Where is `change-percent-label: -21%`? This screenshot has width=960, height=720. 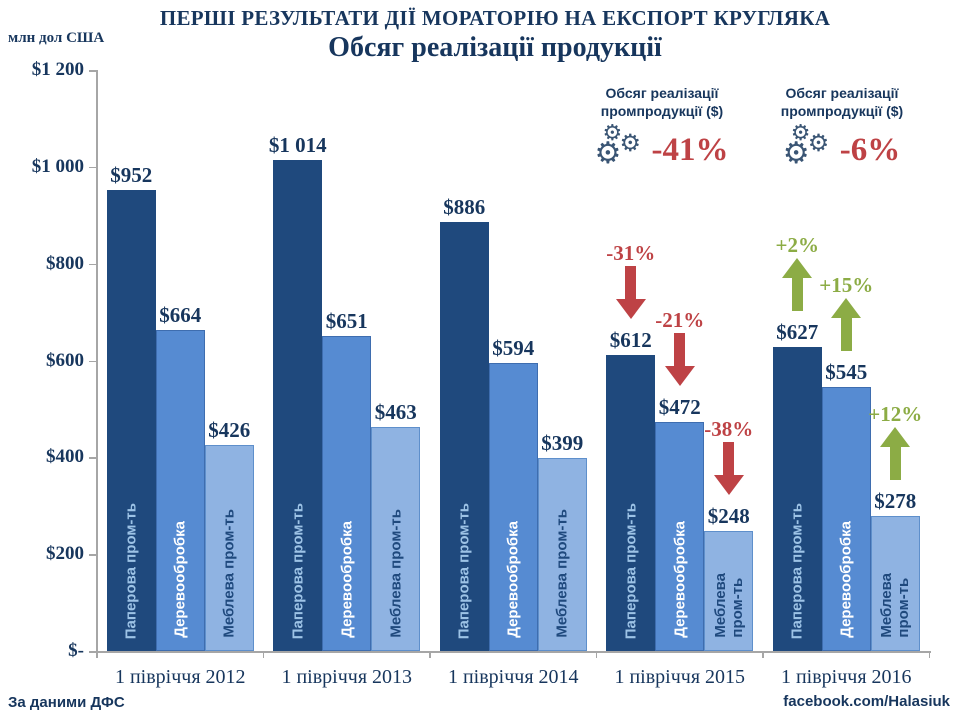
change-percent-label: -21% is located at coordinates (680, 320).